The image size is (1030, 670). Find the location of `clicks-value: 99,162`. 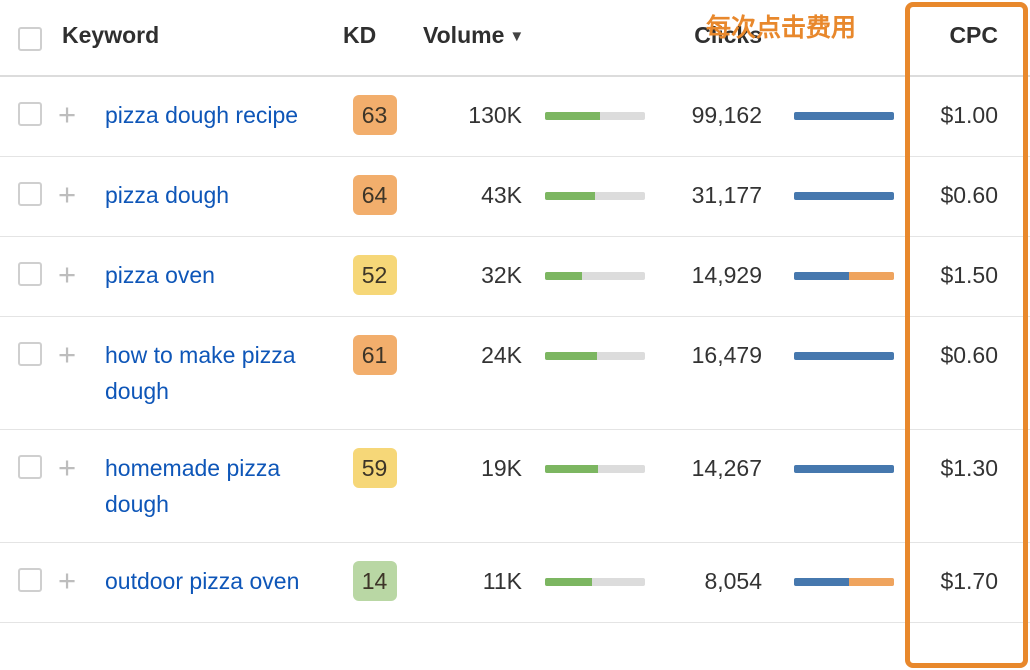

clicks-value: 99,162 is located at coordinates (726, 115).